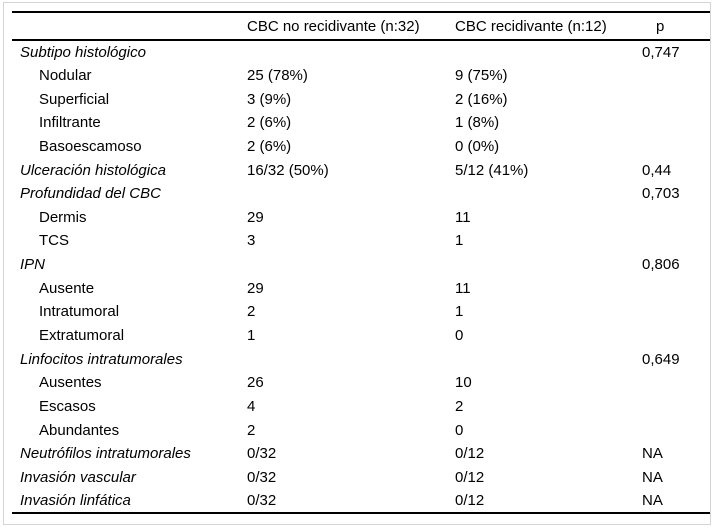 The width and height of the screenshot is (722, 528). I want to click on value-recidivante: 2 (16%), so click(481, 99).